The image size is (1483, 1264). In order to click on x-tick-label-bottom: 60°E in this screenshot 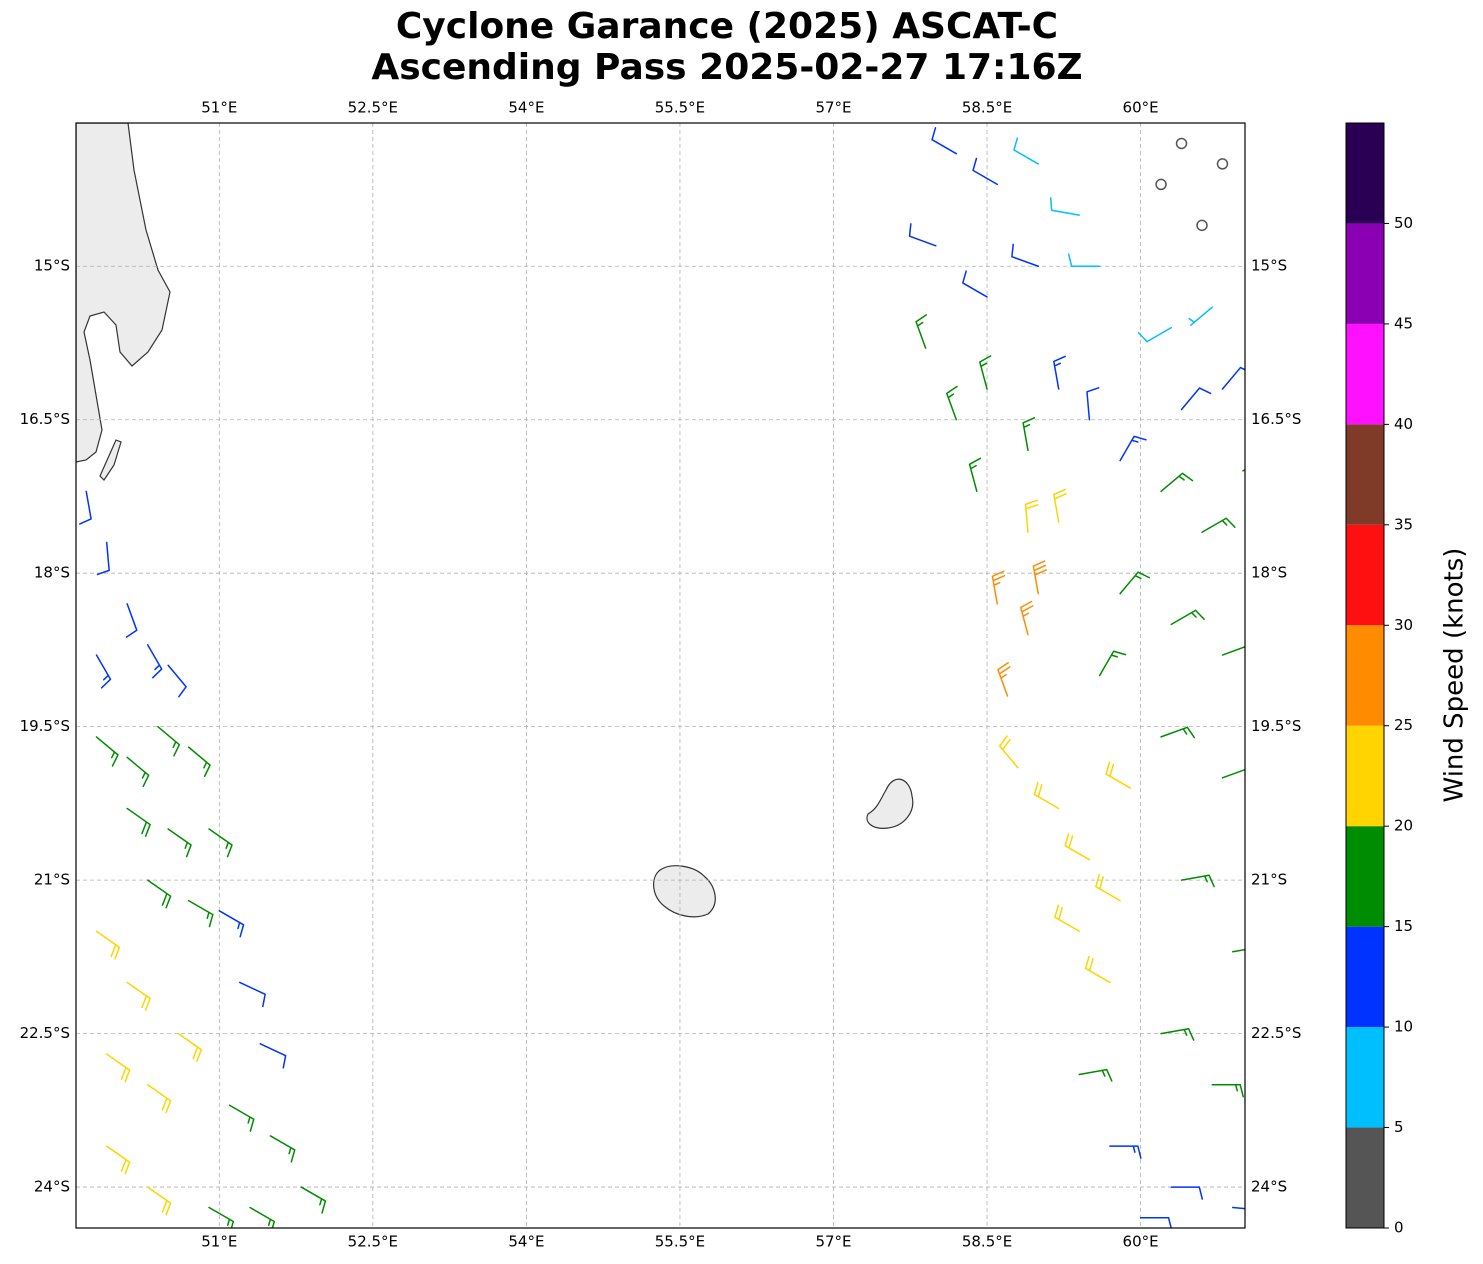, I will do `click(1141, 1242)`.